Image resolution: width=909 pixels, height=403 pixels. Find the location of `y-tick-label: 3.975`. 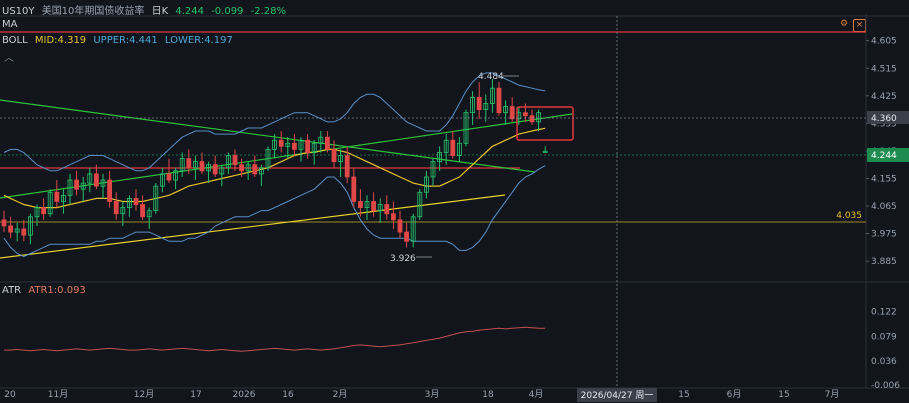

y-tick-label: 3.975 is located at coordinates (884, 235).